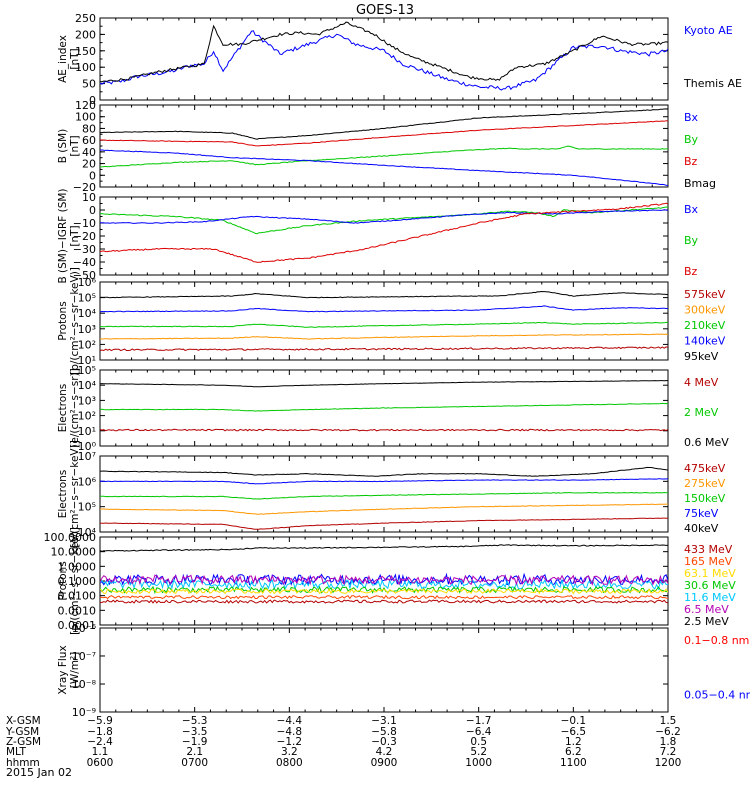 The image size is (750, 800). I want to click on series-kyoto-ae, so click(384, 60).